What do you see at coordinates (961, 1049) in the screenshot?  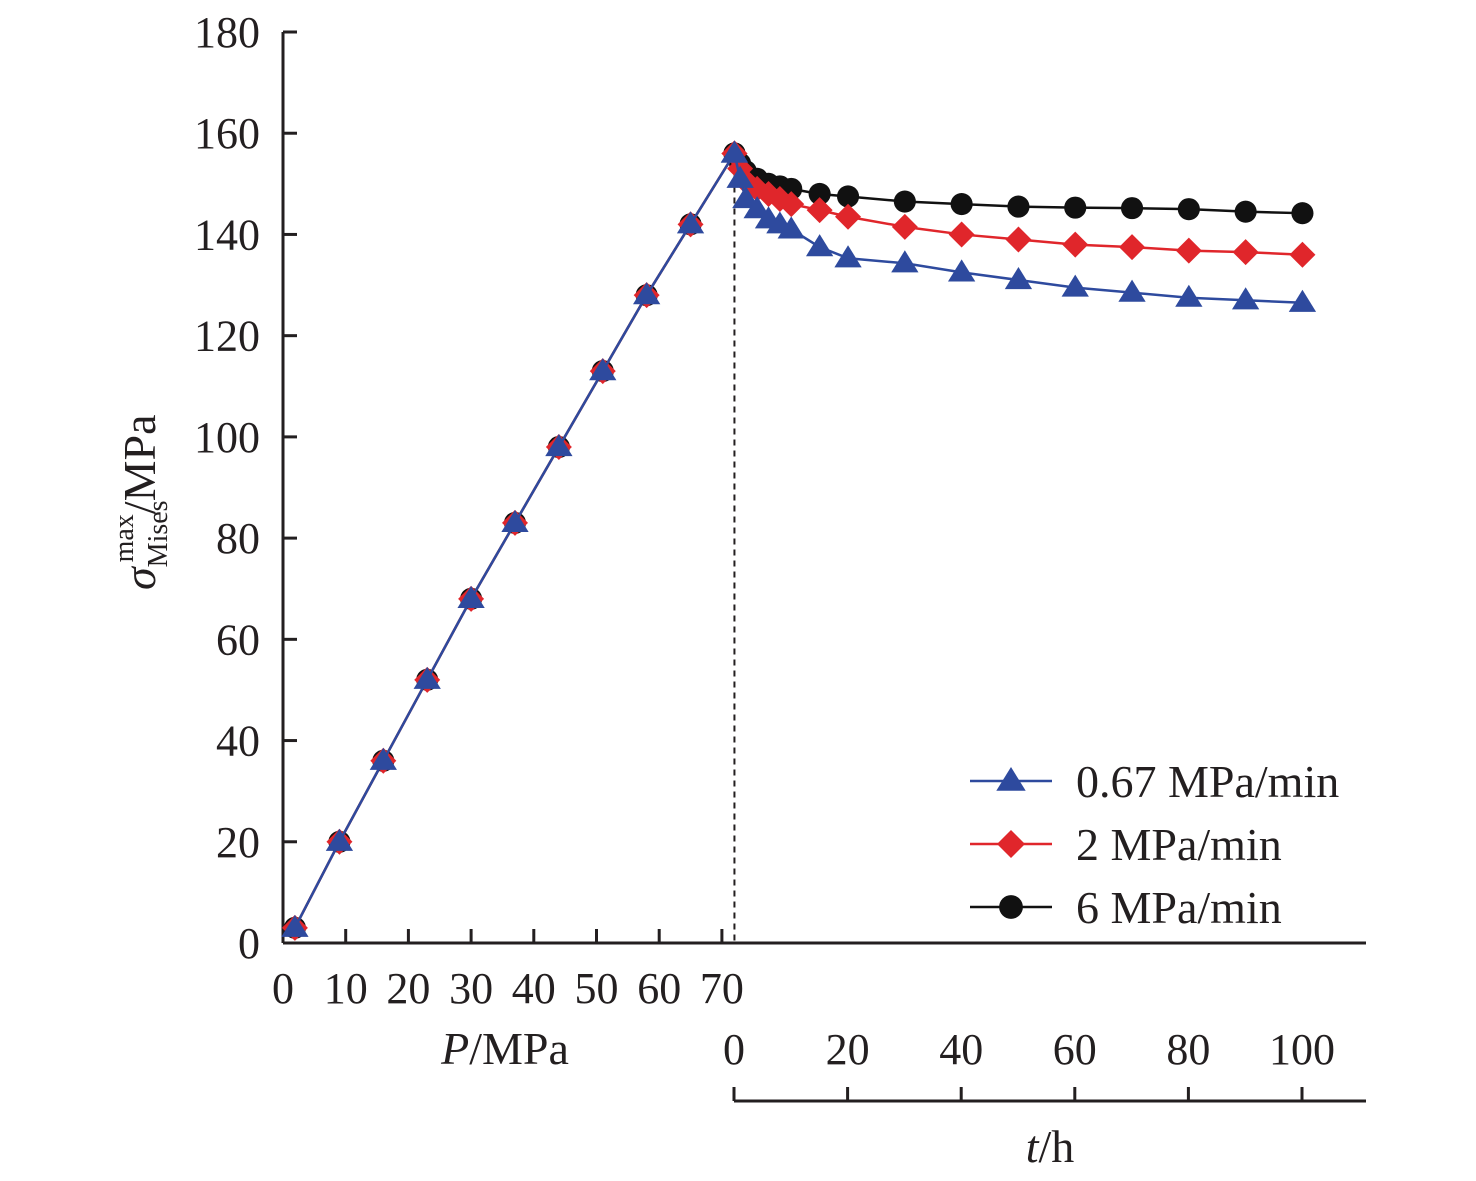 I see `x-tick-label-t: 40` at bounding box center [961, 1049].